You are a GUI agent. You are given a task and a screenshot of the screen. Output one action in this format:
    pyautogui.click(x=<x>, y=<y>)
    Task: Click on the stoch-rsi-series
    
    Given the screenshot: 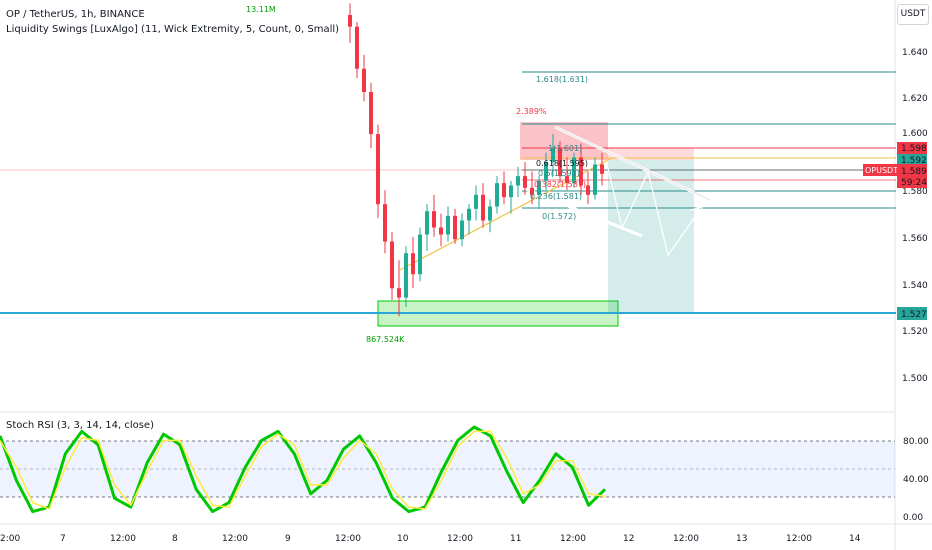 What is the action you would take?
    pyautogui.click(x=303, y=469)
    